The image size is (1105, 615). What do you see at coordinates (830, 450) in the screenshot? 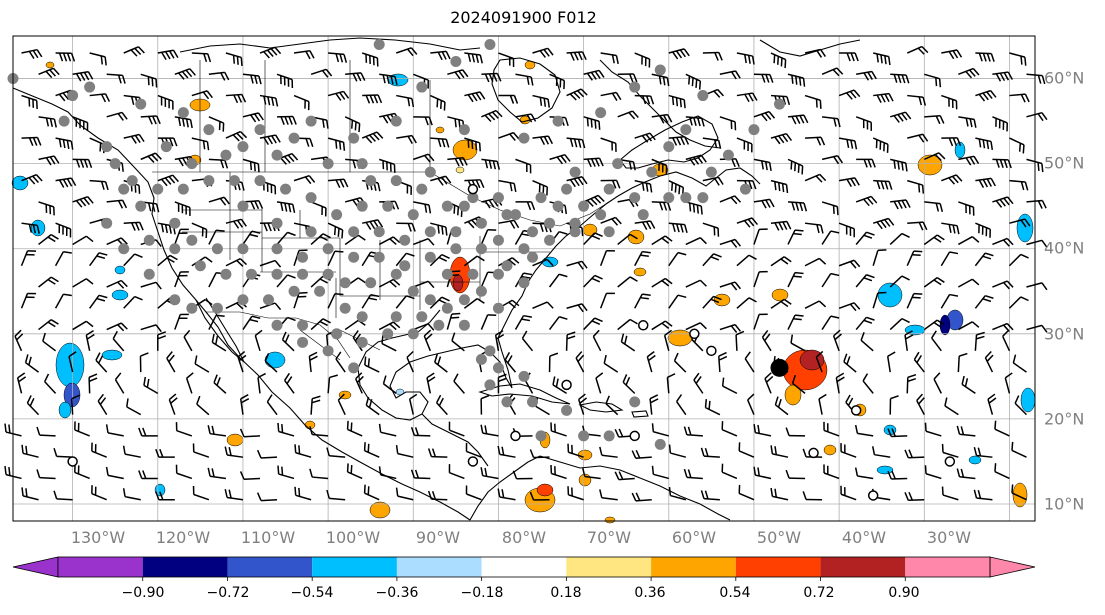
I see `contour-blob` at bounding box center [830, 450].